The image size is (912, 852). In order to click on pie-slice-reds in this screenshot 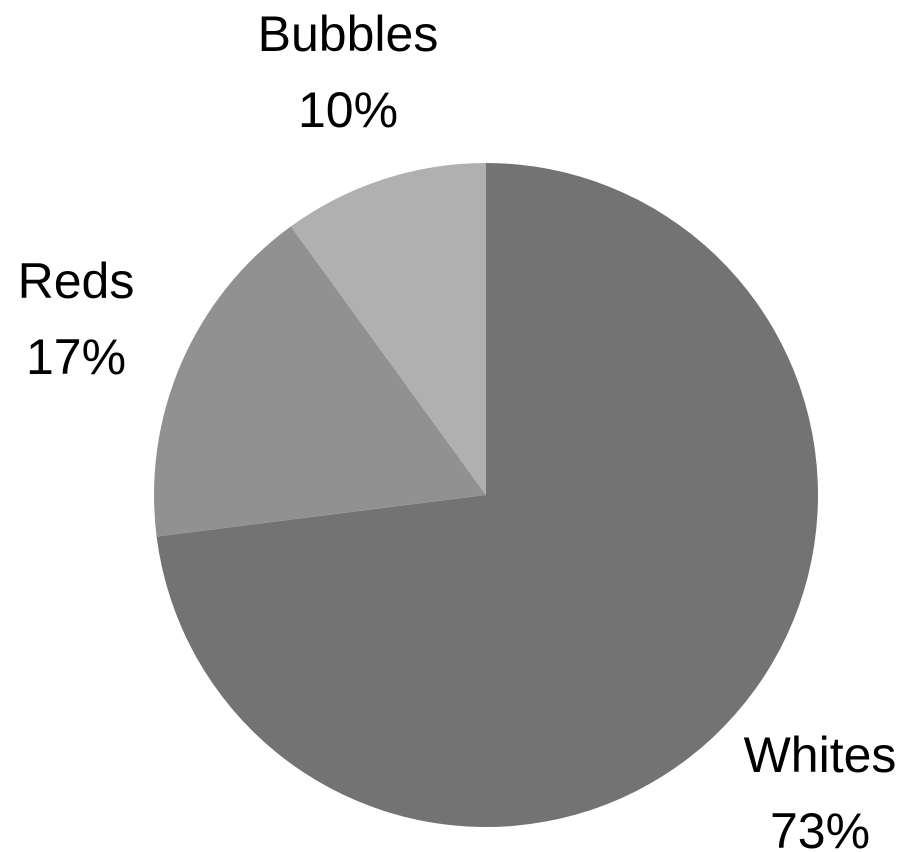, I will do `click(320, 381)`.